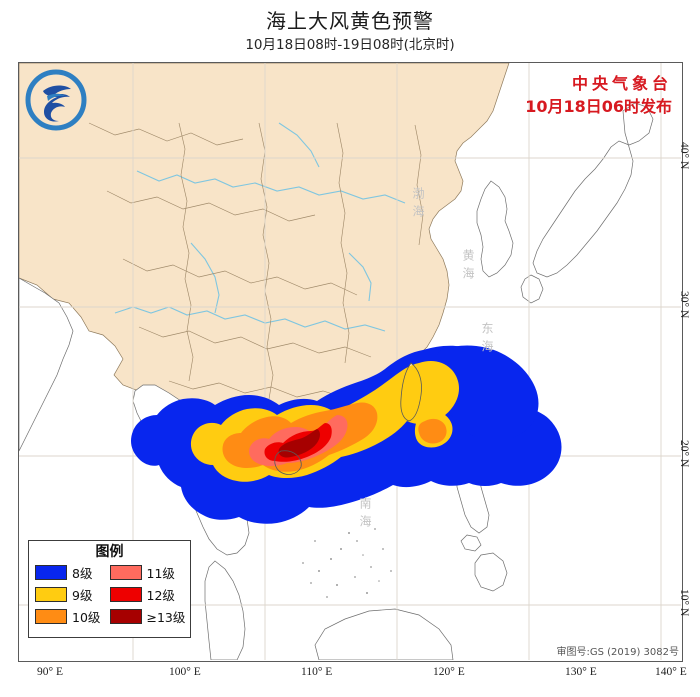  Describe the element at coordinates (166, 617) in the screenshot. I see `legend-label-13: ≥13级` at that location.